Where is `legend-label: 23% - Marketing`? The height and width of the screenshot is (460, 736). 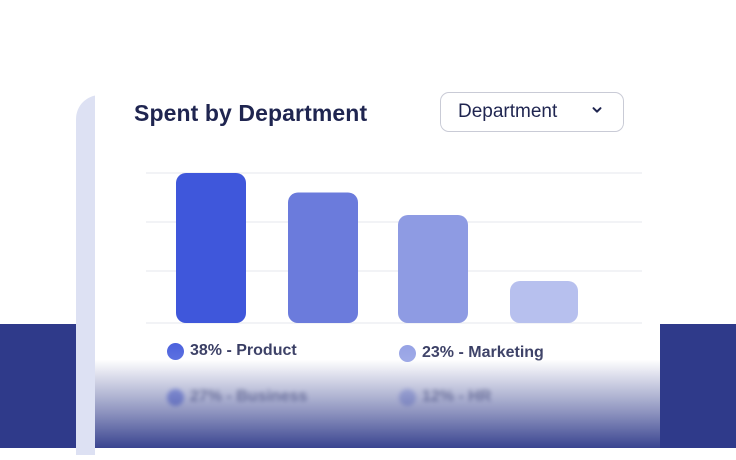
legend-label: 23% - Marketing is located at coordinates (483, 352).